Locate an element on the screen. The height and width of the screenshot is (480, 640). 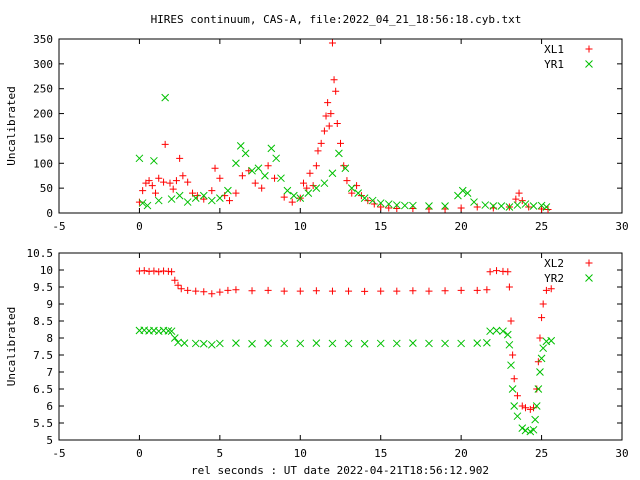
x-tick-label: 5 is located at coordinates (220, 226).